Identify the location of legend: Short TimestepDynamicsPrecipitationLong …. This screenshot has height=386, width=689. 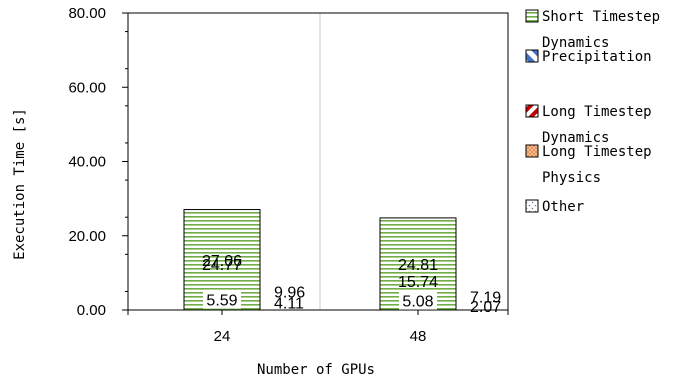
(592, 112).